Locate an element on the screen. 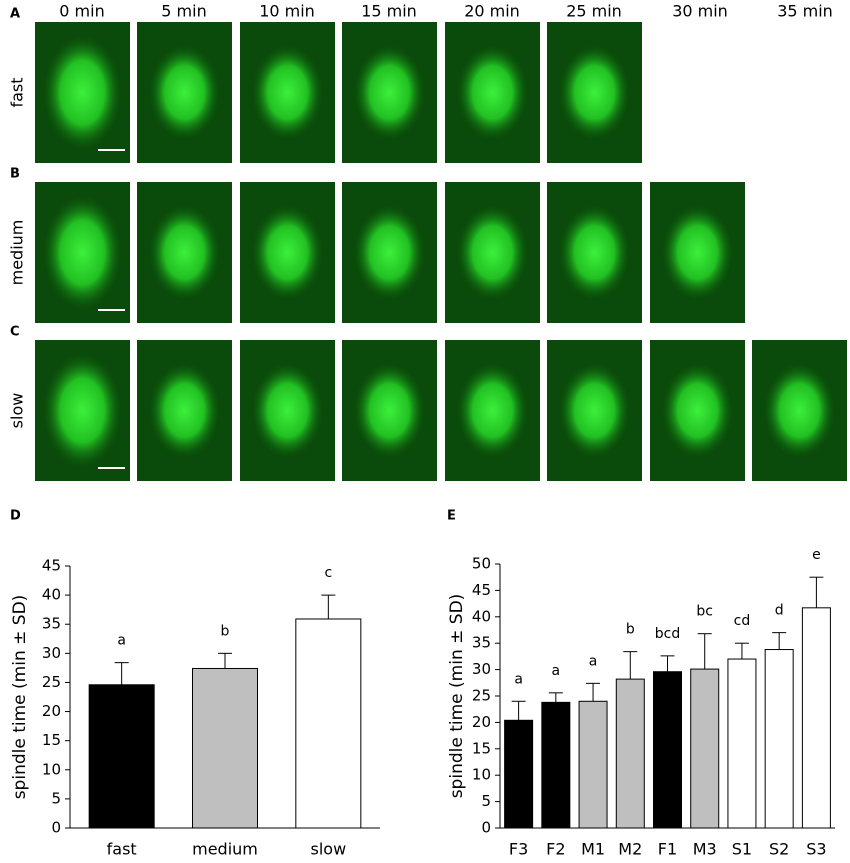  y-tick-label: 50 is located at coordinates (481, 564).